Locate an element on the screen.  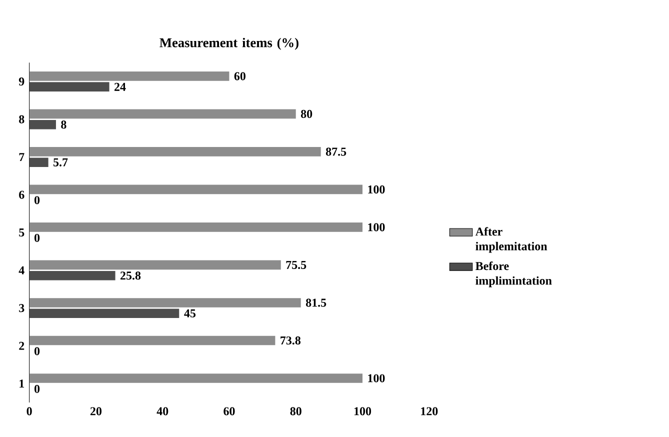
data-label: 75.5 is located at coordinates (296, 264).